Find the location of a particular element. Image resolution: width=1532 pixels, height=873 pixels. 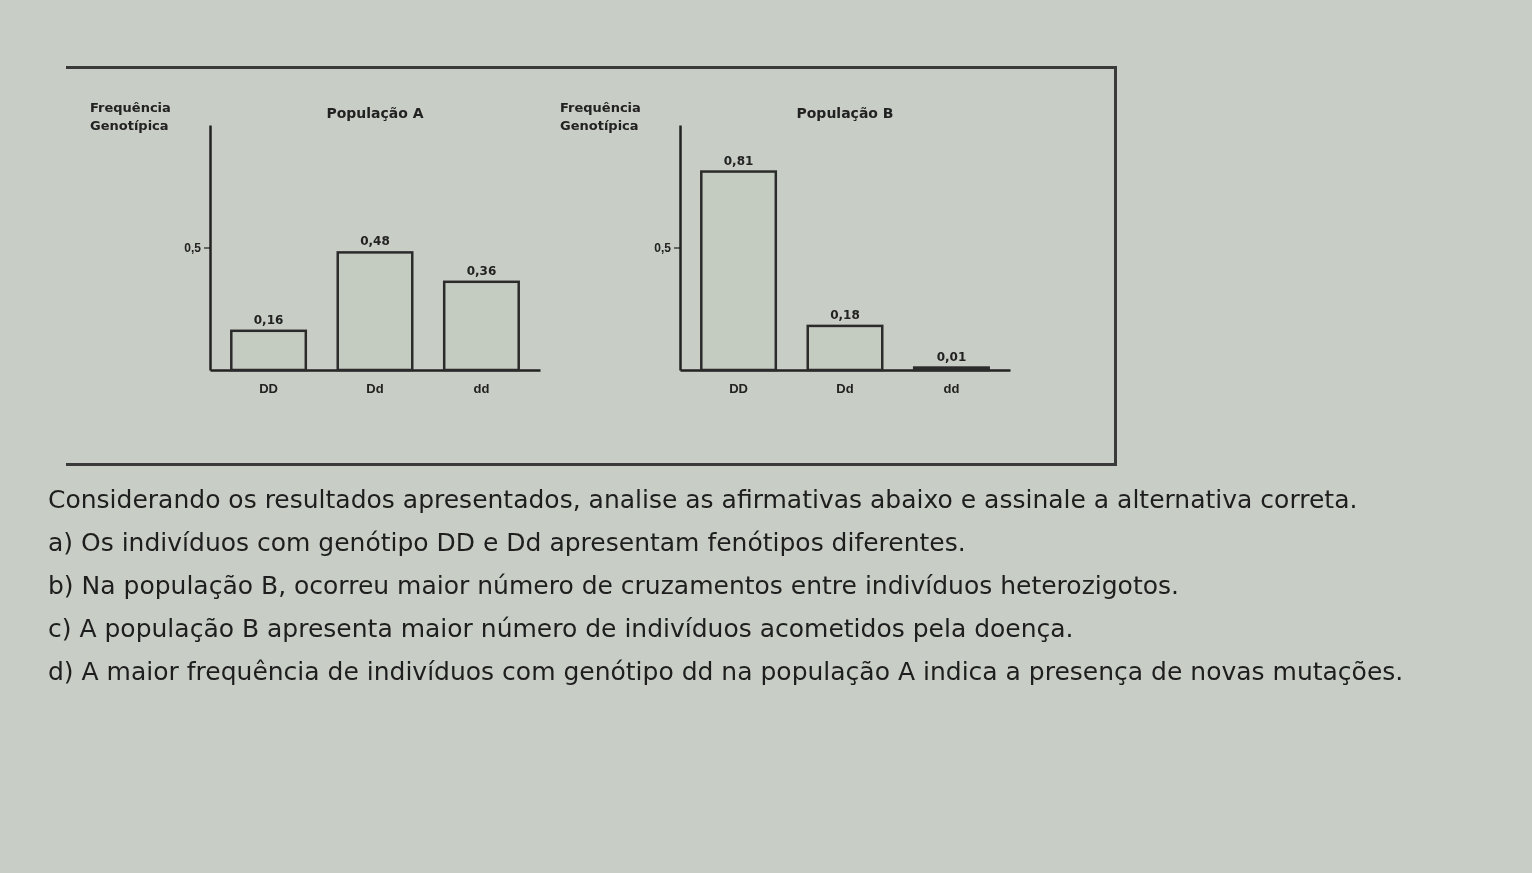

text: c) A população B apresenta maior número de indivíduos acometidos pela doença. is located at coordinates (561, 629).